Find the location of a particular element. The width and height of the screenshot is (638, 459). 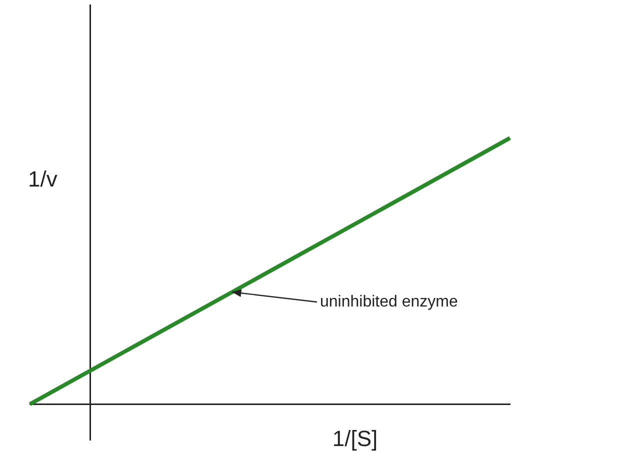

annotation: uninhibited enzyme is located at coordinates (389, 301).